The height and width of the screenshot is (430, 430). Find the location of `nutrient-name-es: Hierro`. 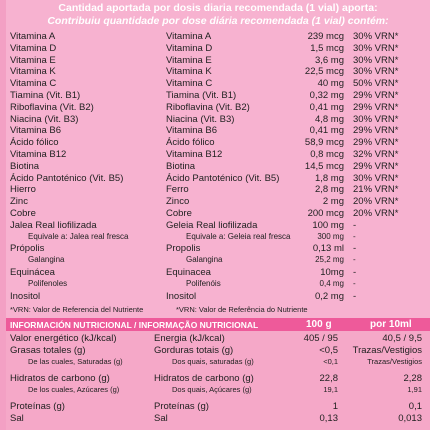

nutrient-name-es: Hierro is located at coordinates (23, 190).